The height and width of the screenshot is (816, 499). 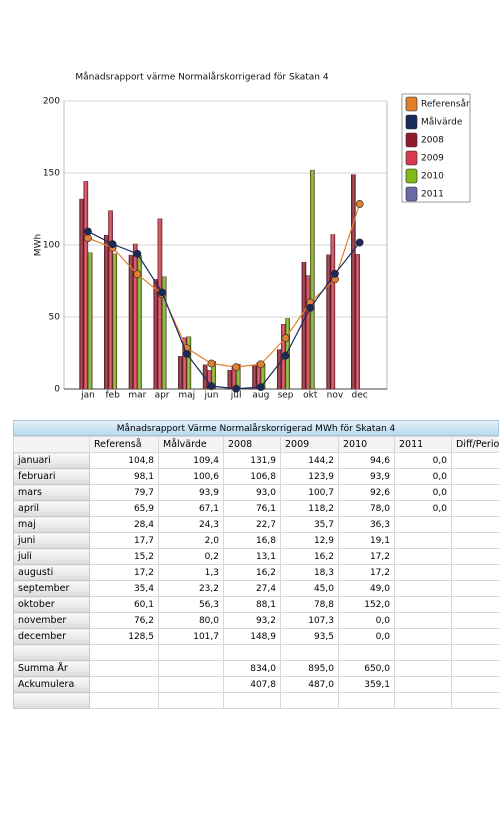 I want to click on table-cell: 359,1, so click(x=366, y=684).